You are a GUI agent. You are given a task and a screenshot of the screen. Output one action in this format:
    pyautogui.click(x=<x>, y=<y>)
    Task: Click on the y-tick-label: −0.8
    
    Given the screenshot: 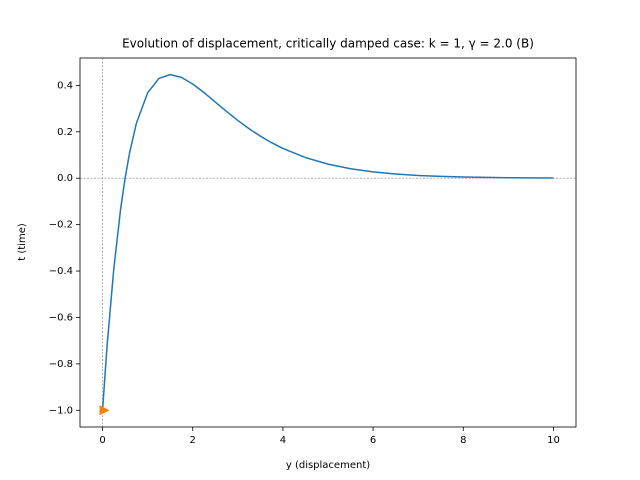 What is the action you would take?
    pyautogui.click(x=61, y=364)
    